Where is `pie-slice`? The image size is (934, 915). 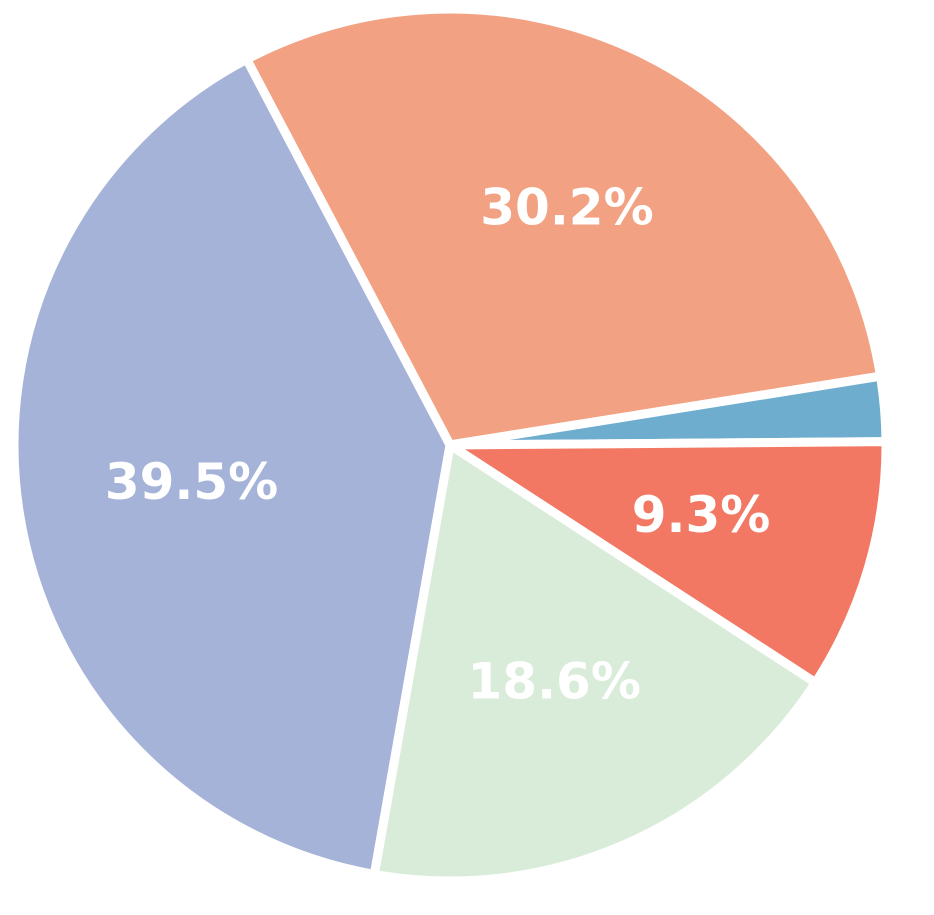 pie-slice is located at coordinates (663, 563).